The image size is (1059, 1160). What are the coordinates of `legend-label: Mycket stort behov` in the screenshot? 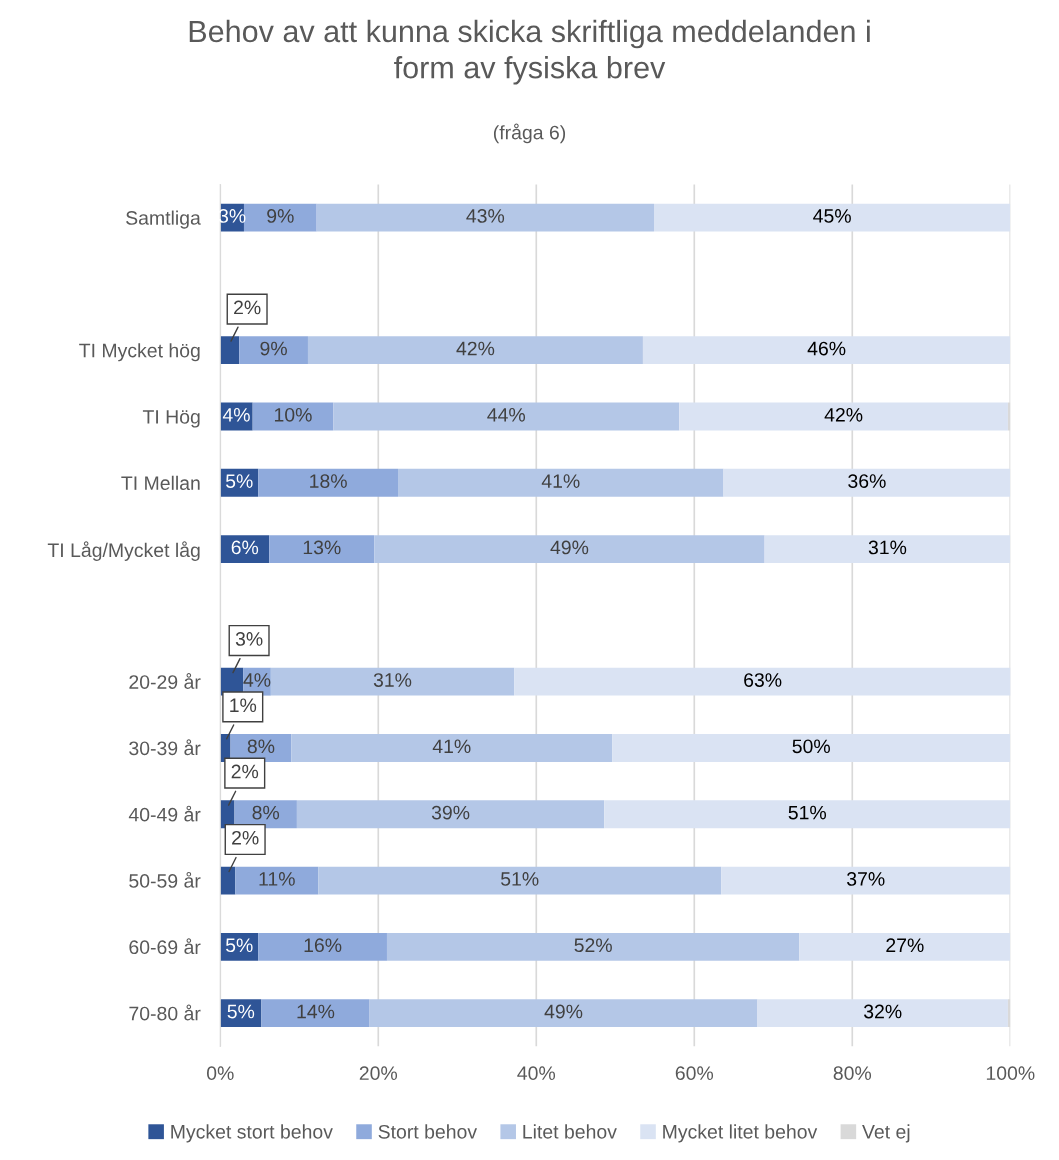 It's located at (252, 1133).